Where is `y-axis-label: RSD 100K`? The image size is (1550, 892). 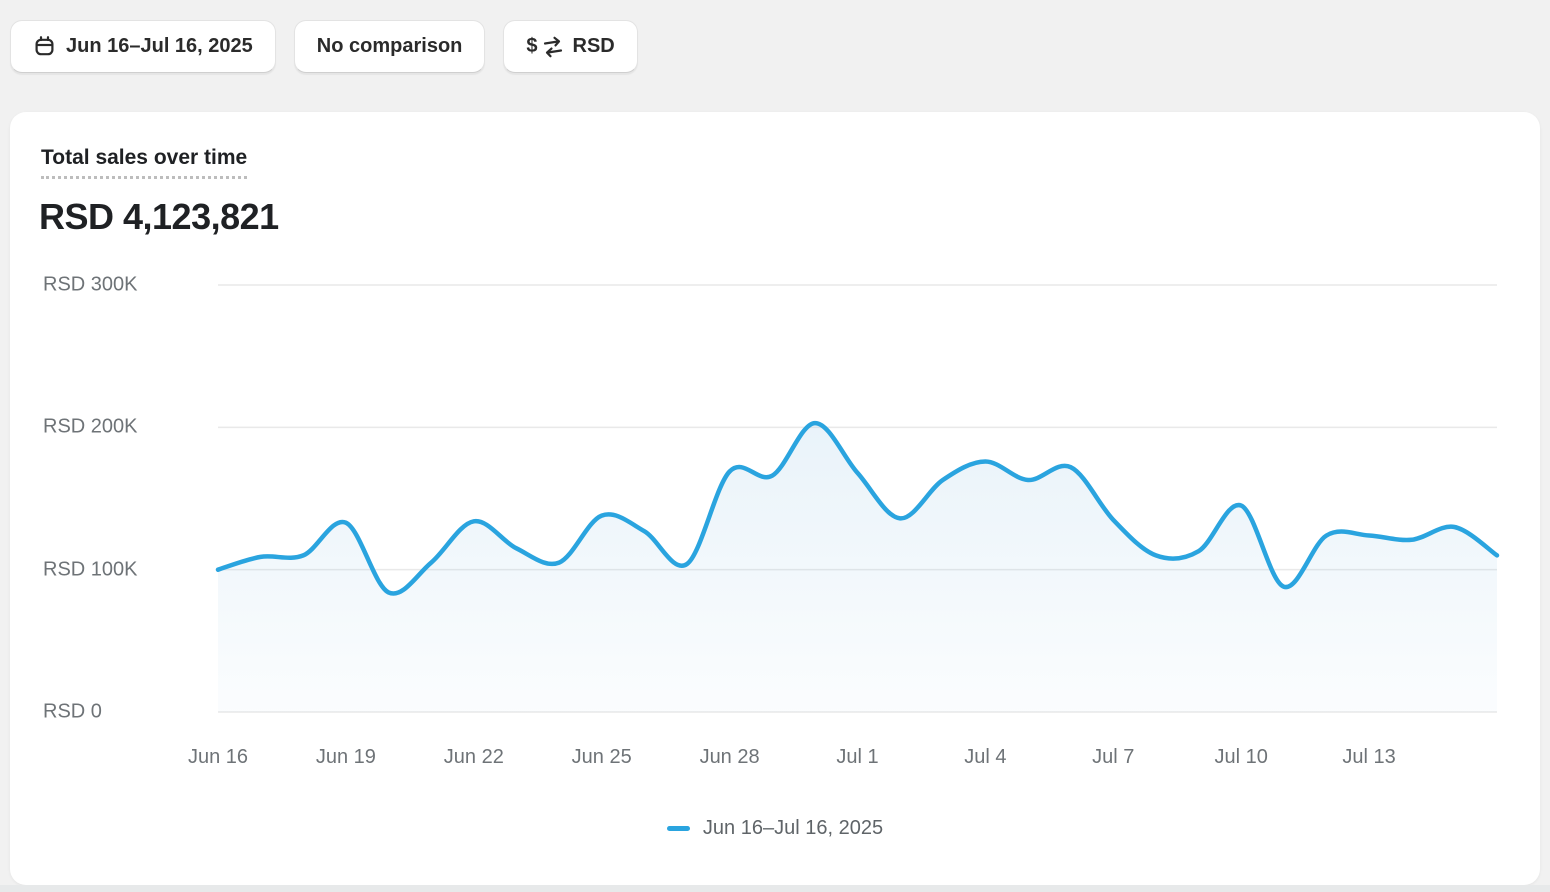 y-axis-label: RSD 100K is located at coordinates (90, 569).